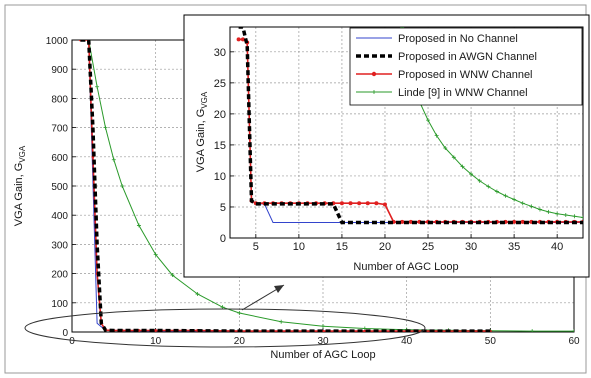 The width and height of the screenshot is (591, 378). I want to click on x-tick-label: 35, so click(514, 247).